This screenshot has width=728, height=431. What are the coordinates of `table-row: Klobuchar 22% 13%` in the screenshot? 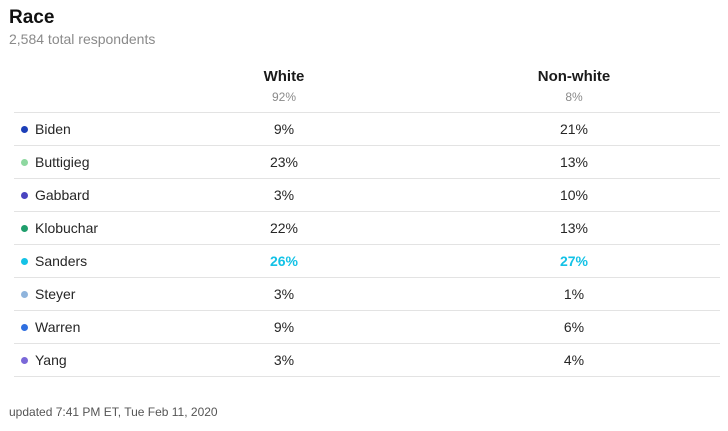 It's located at (367, 228).